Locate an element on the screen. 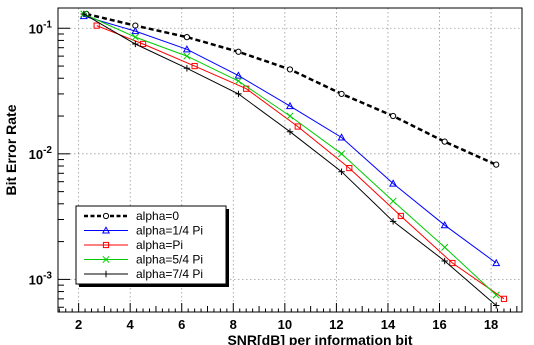  legend-label: alpha=7/4 Pi is located at coordinates (169, 274).